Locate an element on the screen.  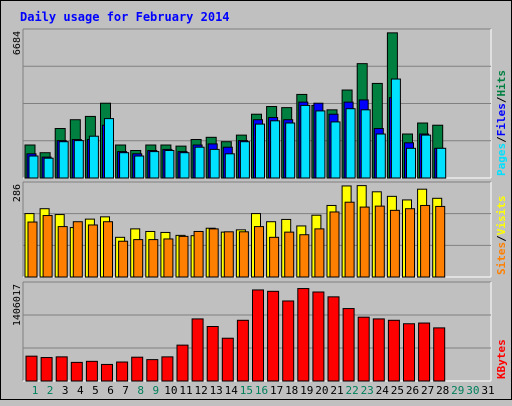
x-tick-label: 3 is located at coordinates (65, 390).